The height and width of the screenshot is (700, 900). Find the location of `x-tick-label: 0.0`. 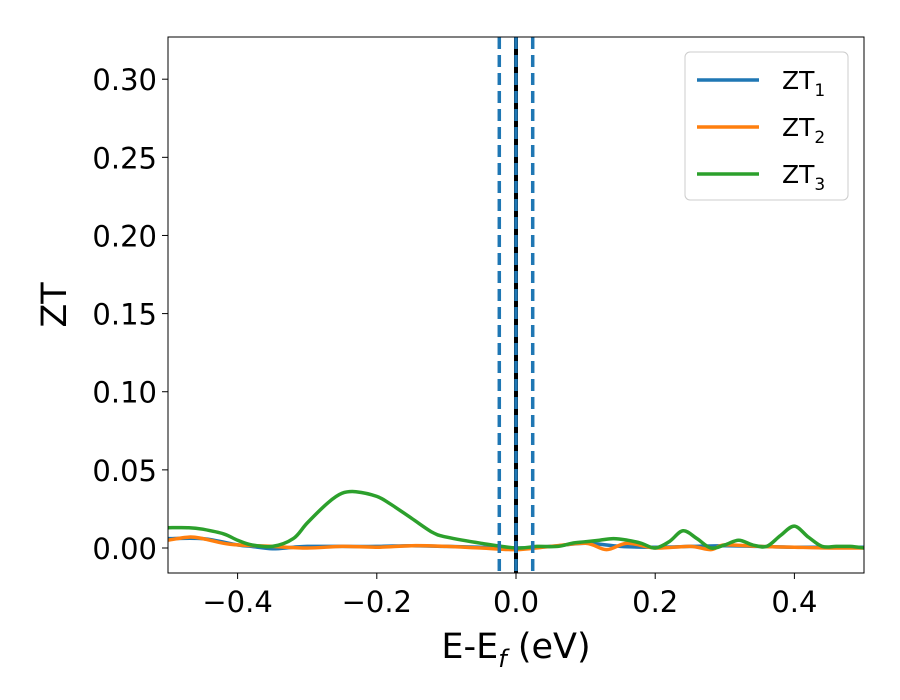

x-tick-label: 0.0 is located at coordinates (516, 602).